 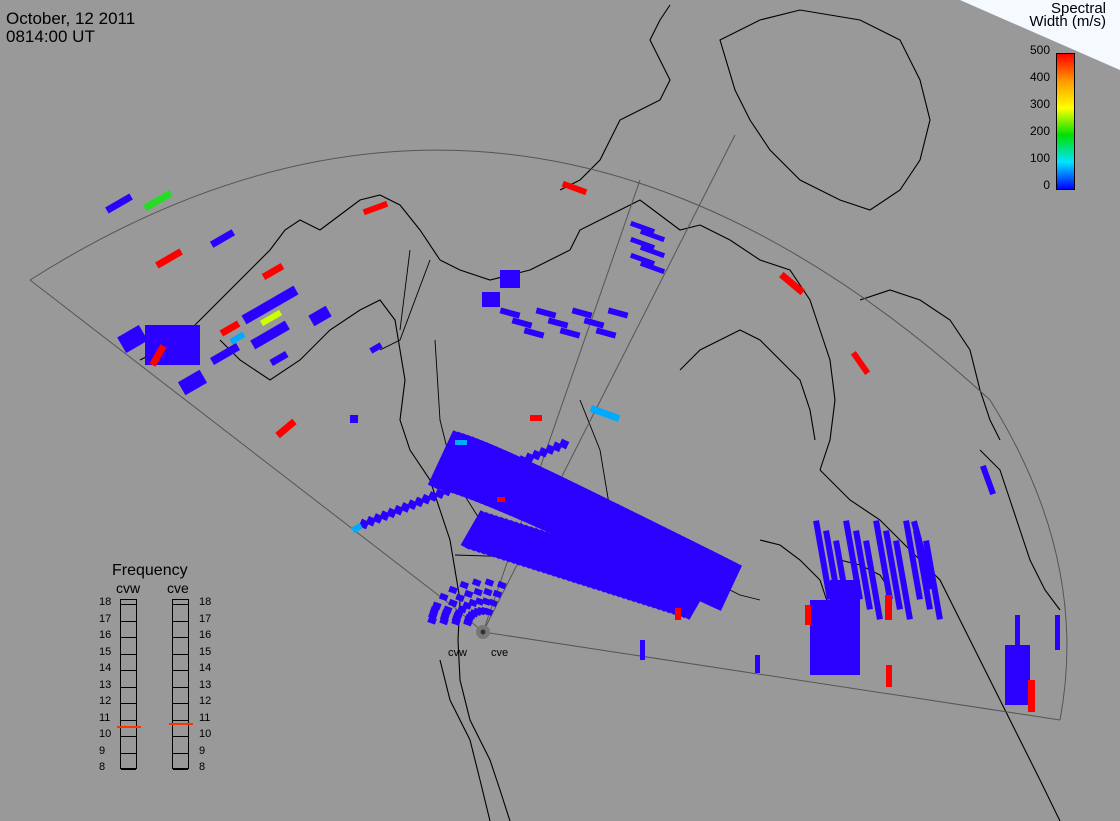 What do you see at coordinates (102, 750) in the screenshot?
I see `frequency-label-cvw: 9` at bounding box center [102, 750].